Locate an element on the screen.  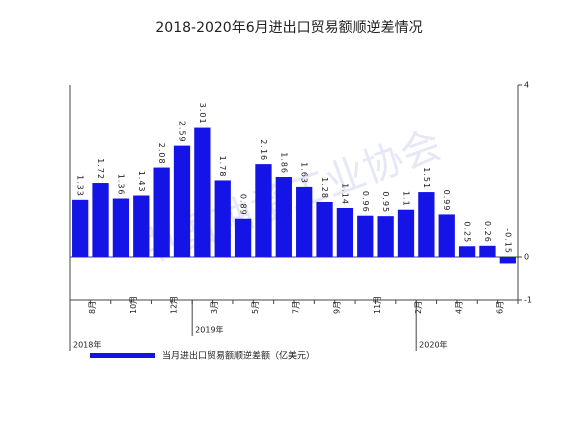
y2-tick-label: 4 is located at coordinates (526, 85).